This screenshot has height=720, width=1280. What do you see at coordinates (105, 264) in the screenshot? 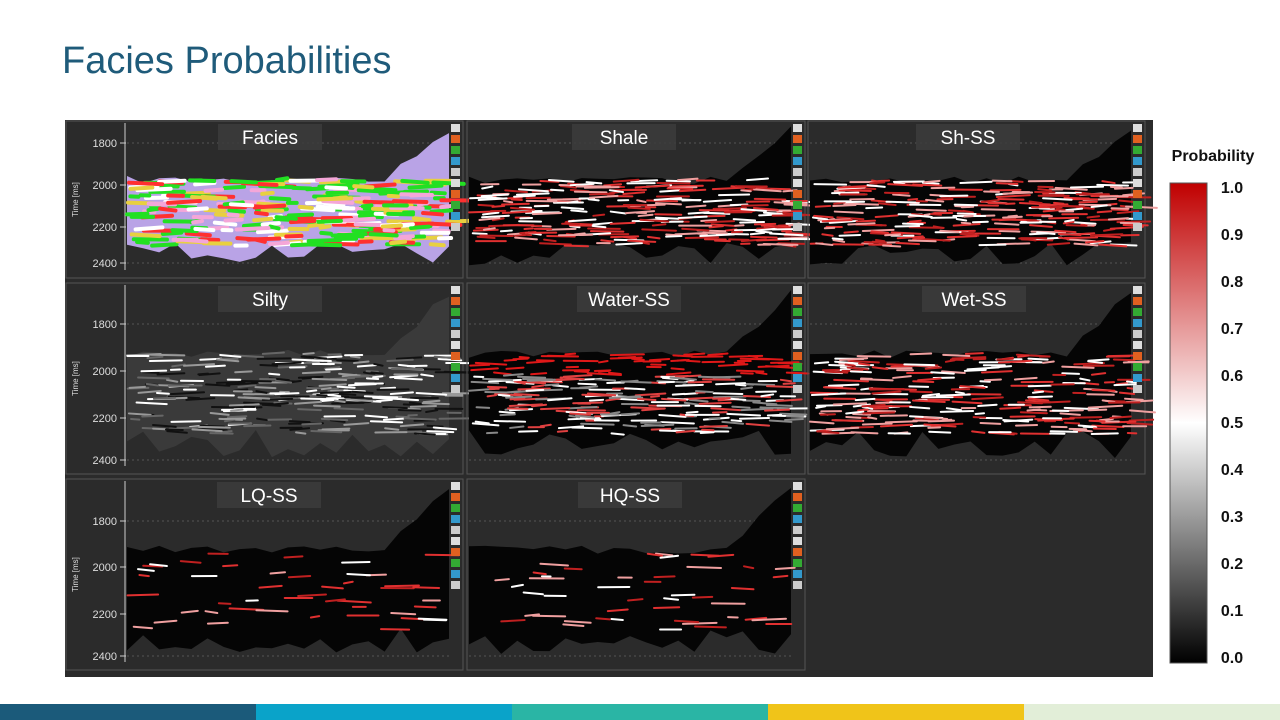
I see `tick-label: 2400` at bounding box center [105, 264].